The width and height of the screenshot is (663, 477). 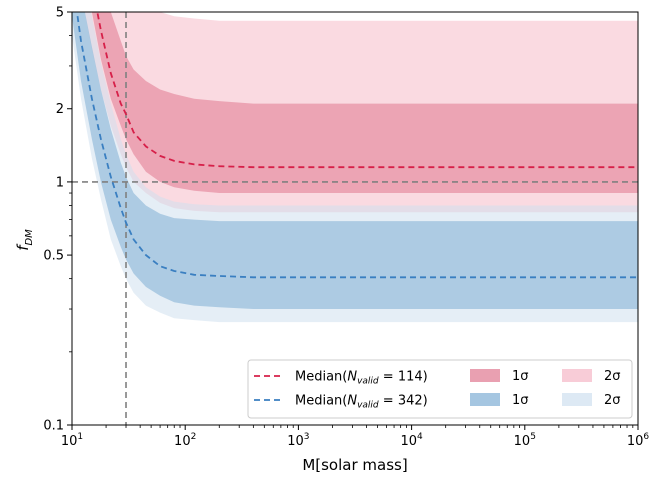 I want to click on y-tick-label: 5, so click(x=60, y=13).